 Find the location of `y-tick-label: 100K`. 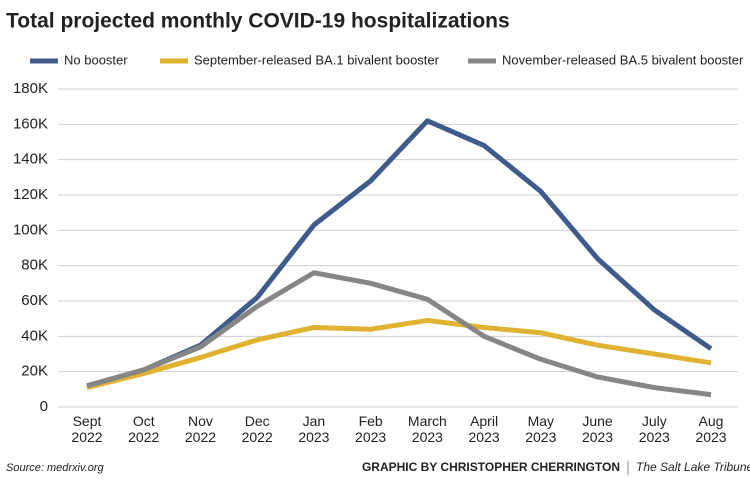

y-tick-label: 100K is located at coordinates (30, 229).